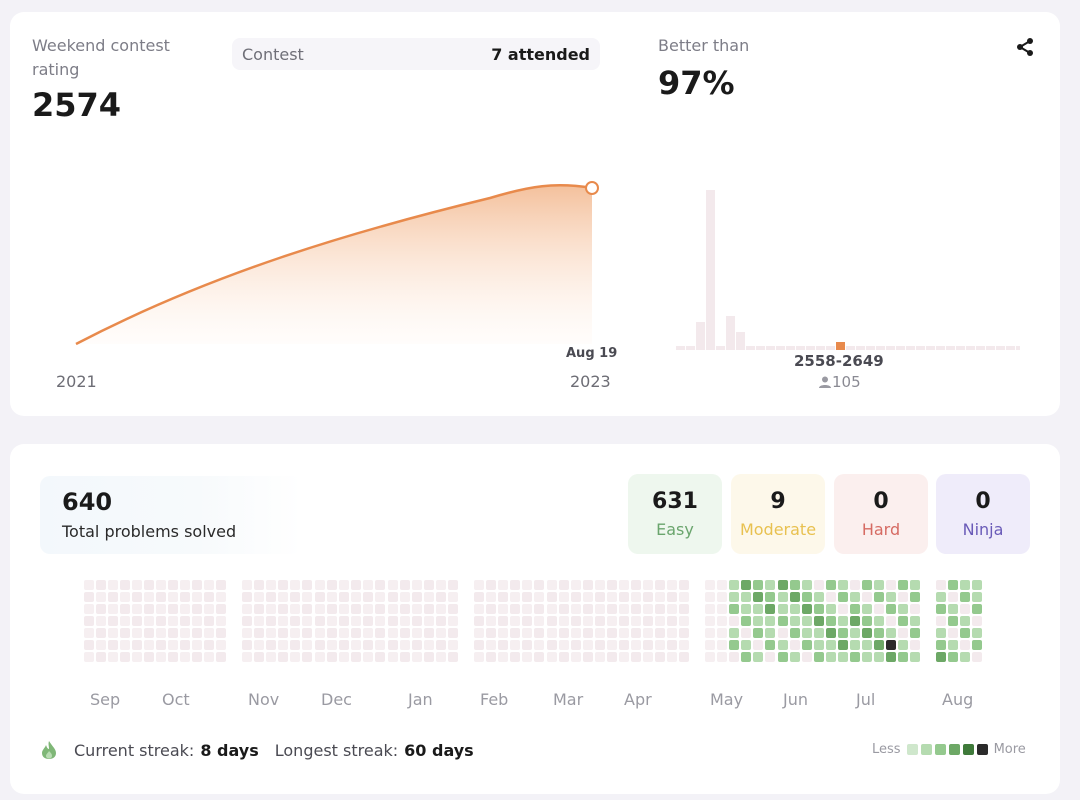  What do you see at coordinates (675, 514) in the screenshot?
I see `difficulty-easy: 631 Easy` at bounding box center [675, 514].